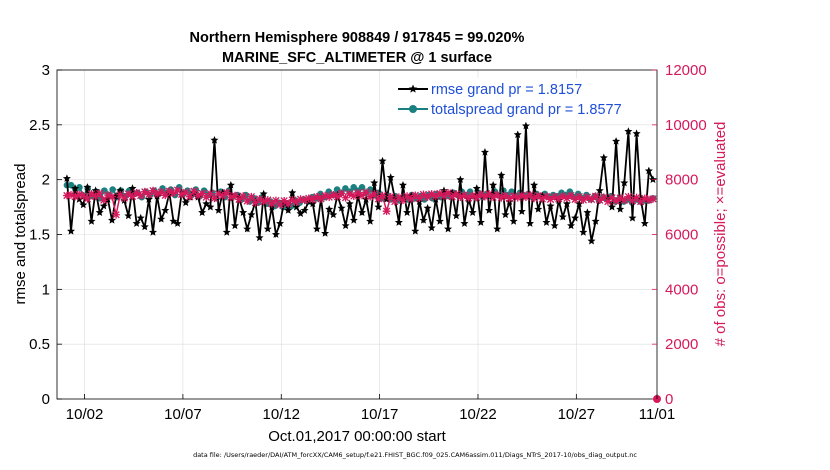 The width and height of the screenshot is (830, 470). I want to click on y-tick-label-right: 12000, so click(686, 70).